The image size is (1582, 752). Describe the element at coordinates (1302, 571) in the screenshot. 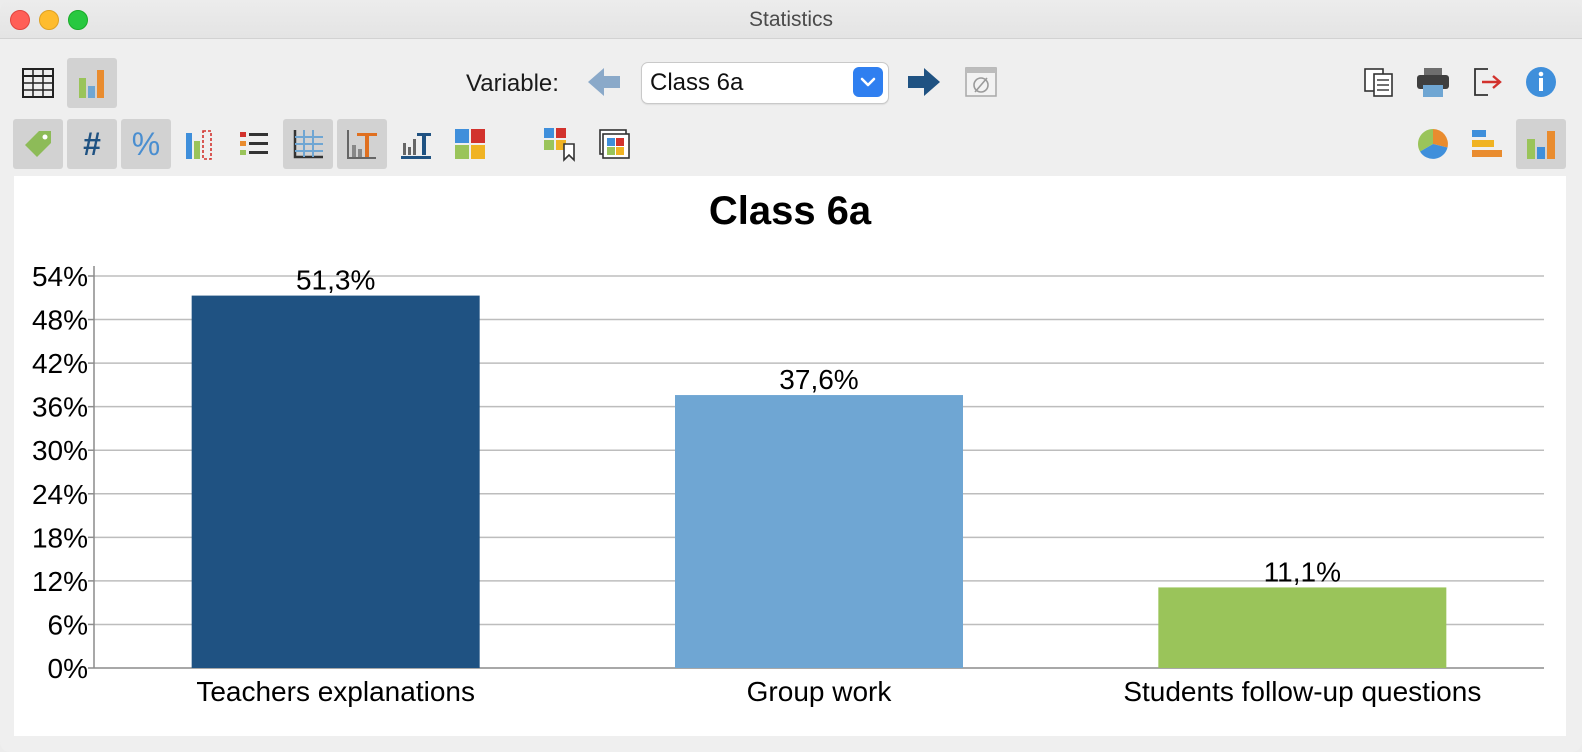

I see `data-label: 11,1%` at that location.